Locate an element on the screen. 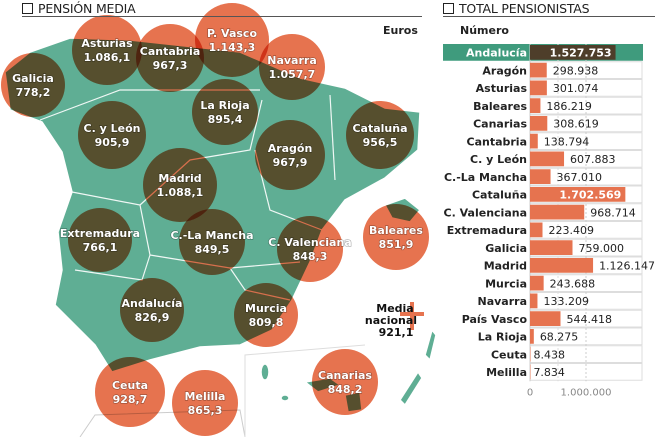 The image size is (667, 437). pension-media-header: PENSIÓN MEDIA is located at coordinates (222, 8).